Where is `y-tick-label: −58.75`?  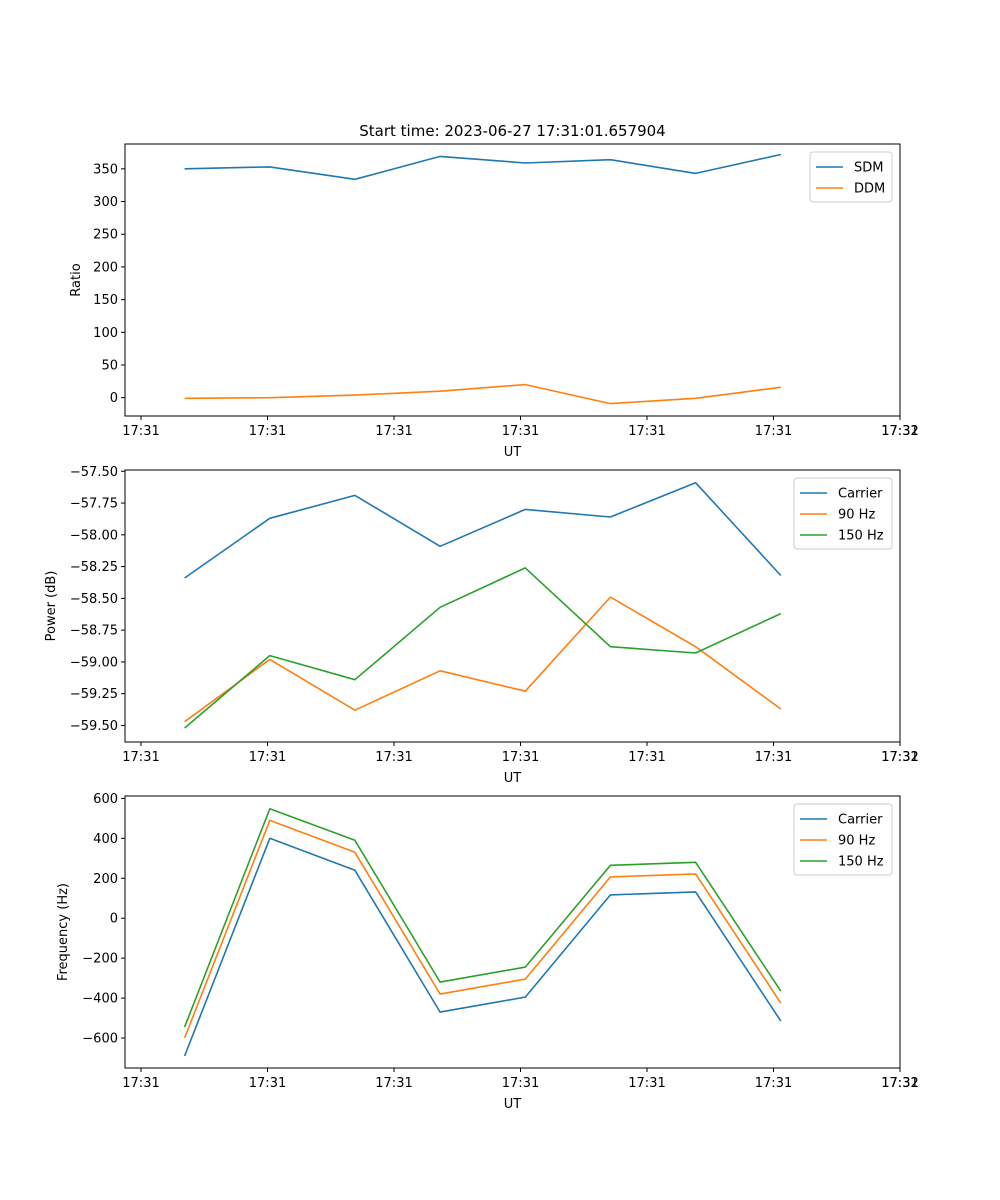 y-tick-label: −58.75 is located at coordinates (94, 631).